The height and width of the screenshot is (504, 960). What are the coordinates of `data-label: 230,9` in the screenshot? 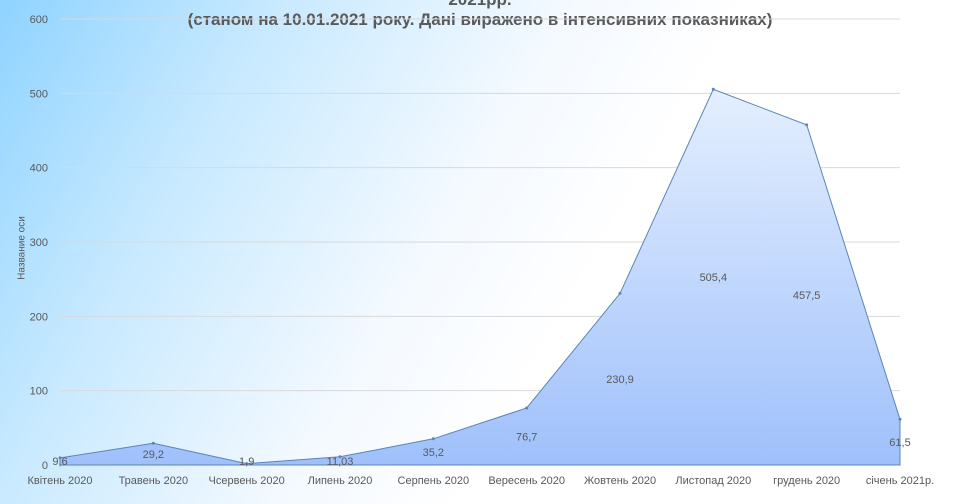 It's located at (620, 380).